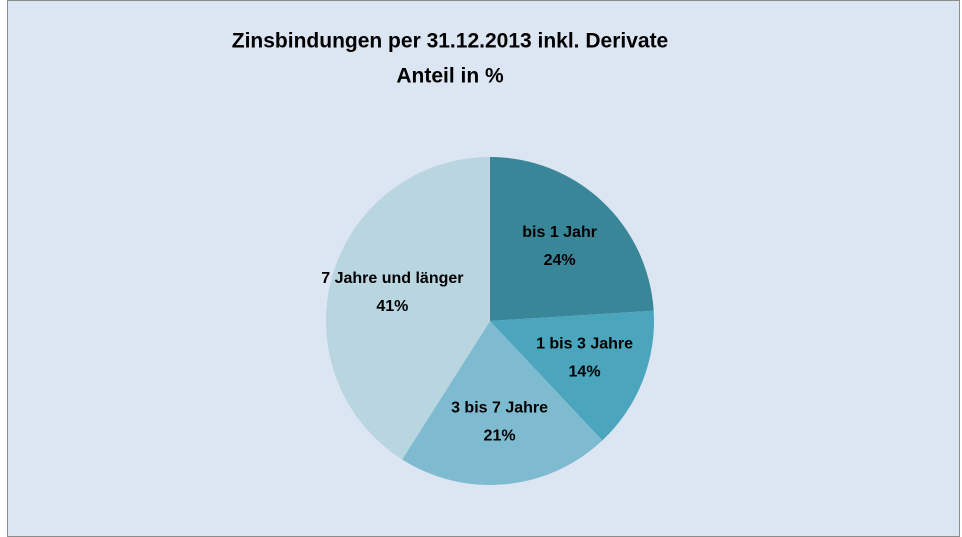 The image size is (962, 537). Describe the element at coordinates (585, 372) in the screenshot. I see `slice-value-label: 14%` at that location.